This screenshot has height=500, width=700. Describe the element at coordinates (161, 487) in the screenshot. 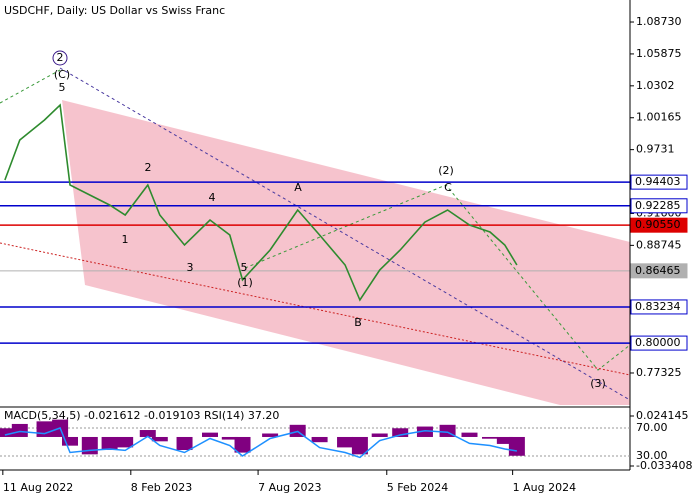

I see `x-tick-label: 8 Feb 2023` at that location.